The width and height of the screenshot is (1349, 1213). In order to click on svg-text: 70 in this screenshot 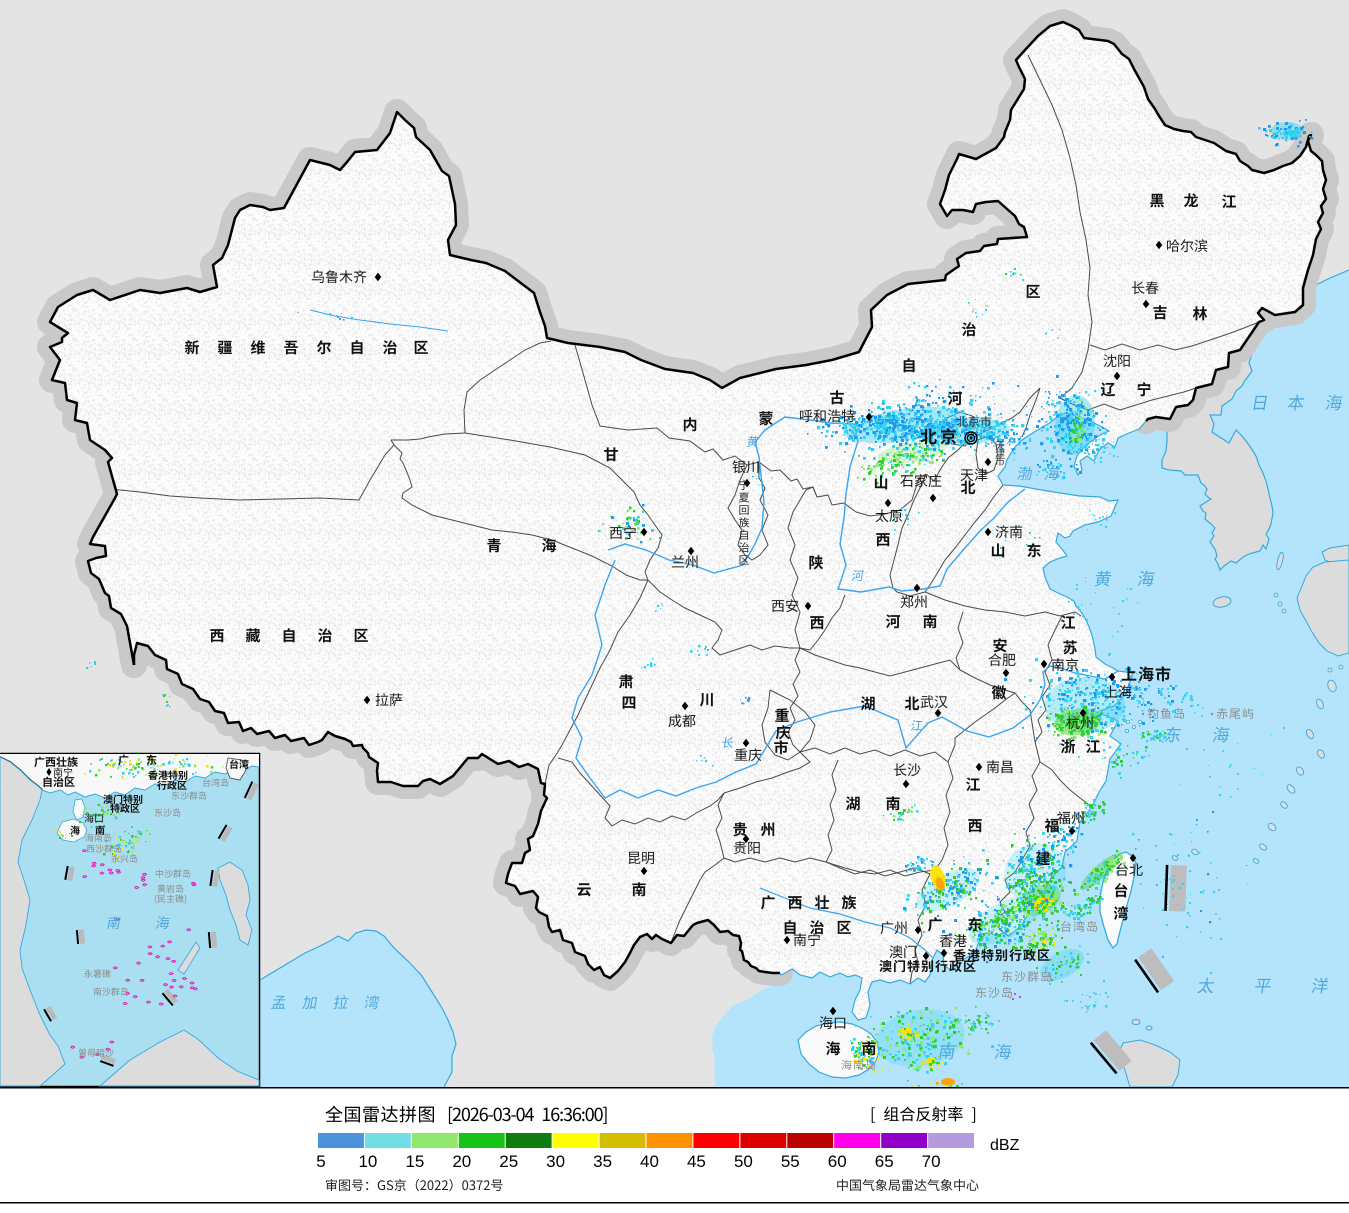, I will do `click(931, 1161)`.